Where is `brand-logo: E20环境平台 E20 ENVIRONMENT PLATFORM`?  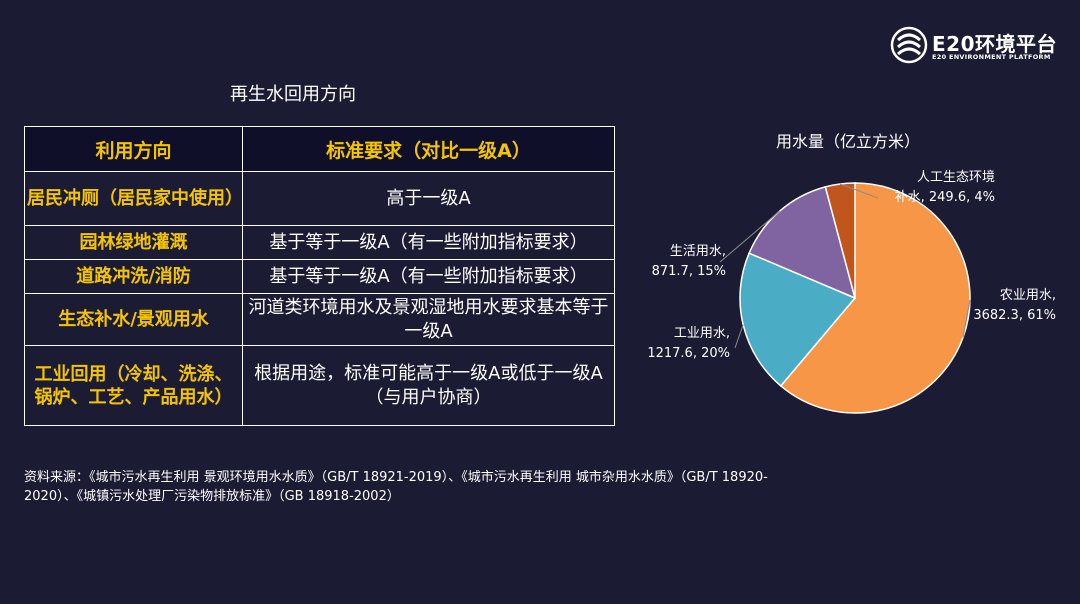 brand-logo: E20环境平台 E20 ENVIRONMENT PLATFORM is located at coordinates (975, 46).